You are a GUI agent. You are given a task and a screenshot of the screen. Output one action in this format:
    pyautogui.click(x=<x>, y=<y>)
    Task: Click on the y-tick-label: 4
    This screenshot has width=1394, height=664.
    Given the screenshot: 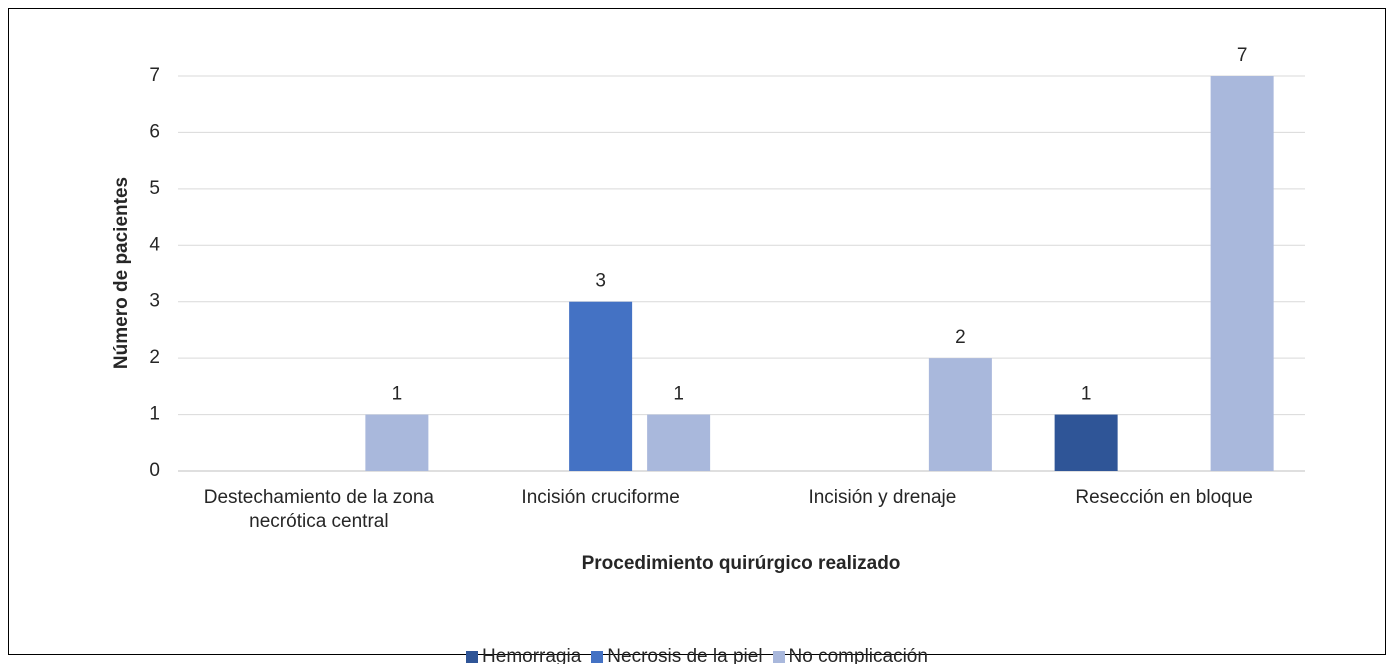 What is the action you would take?
    pyautogui.click(x=154, y=244)
    